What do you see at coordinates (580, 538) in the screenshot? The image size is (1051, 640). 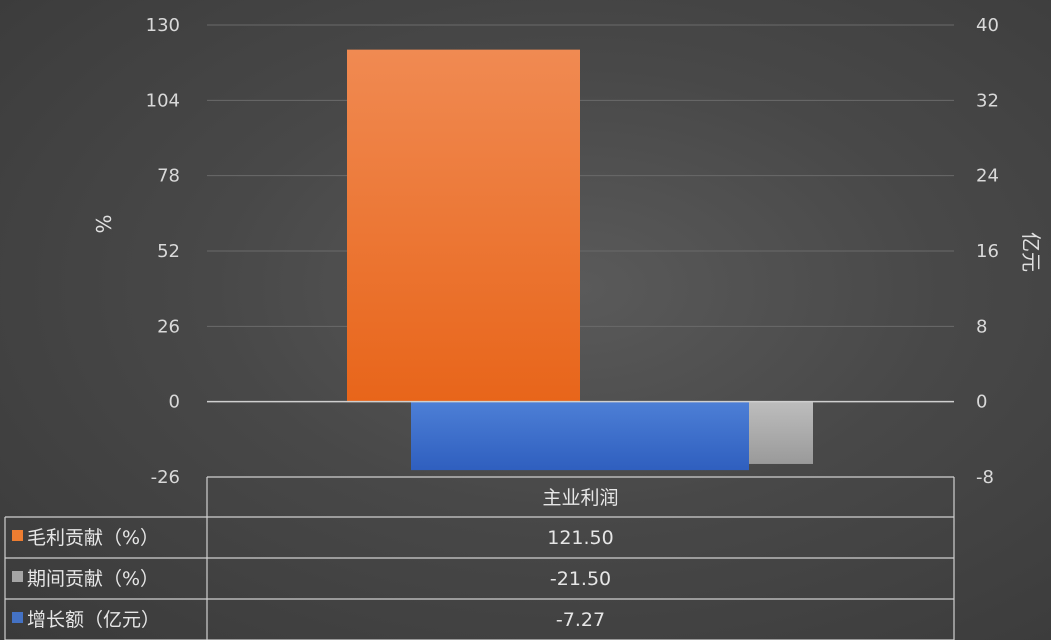 I see `table-value: 121.50` at bounding box center [580, 538].